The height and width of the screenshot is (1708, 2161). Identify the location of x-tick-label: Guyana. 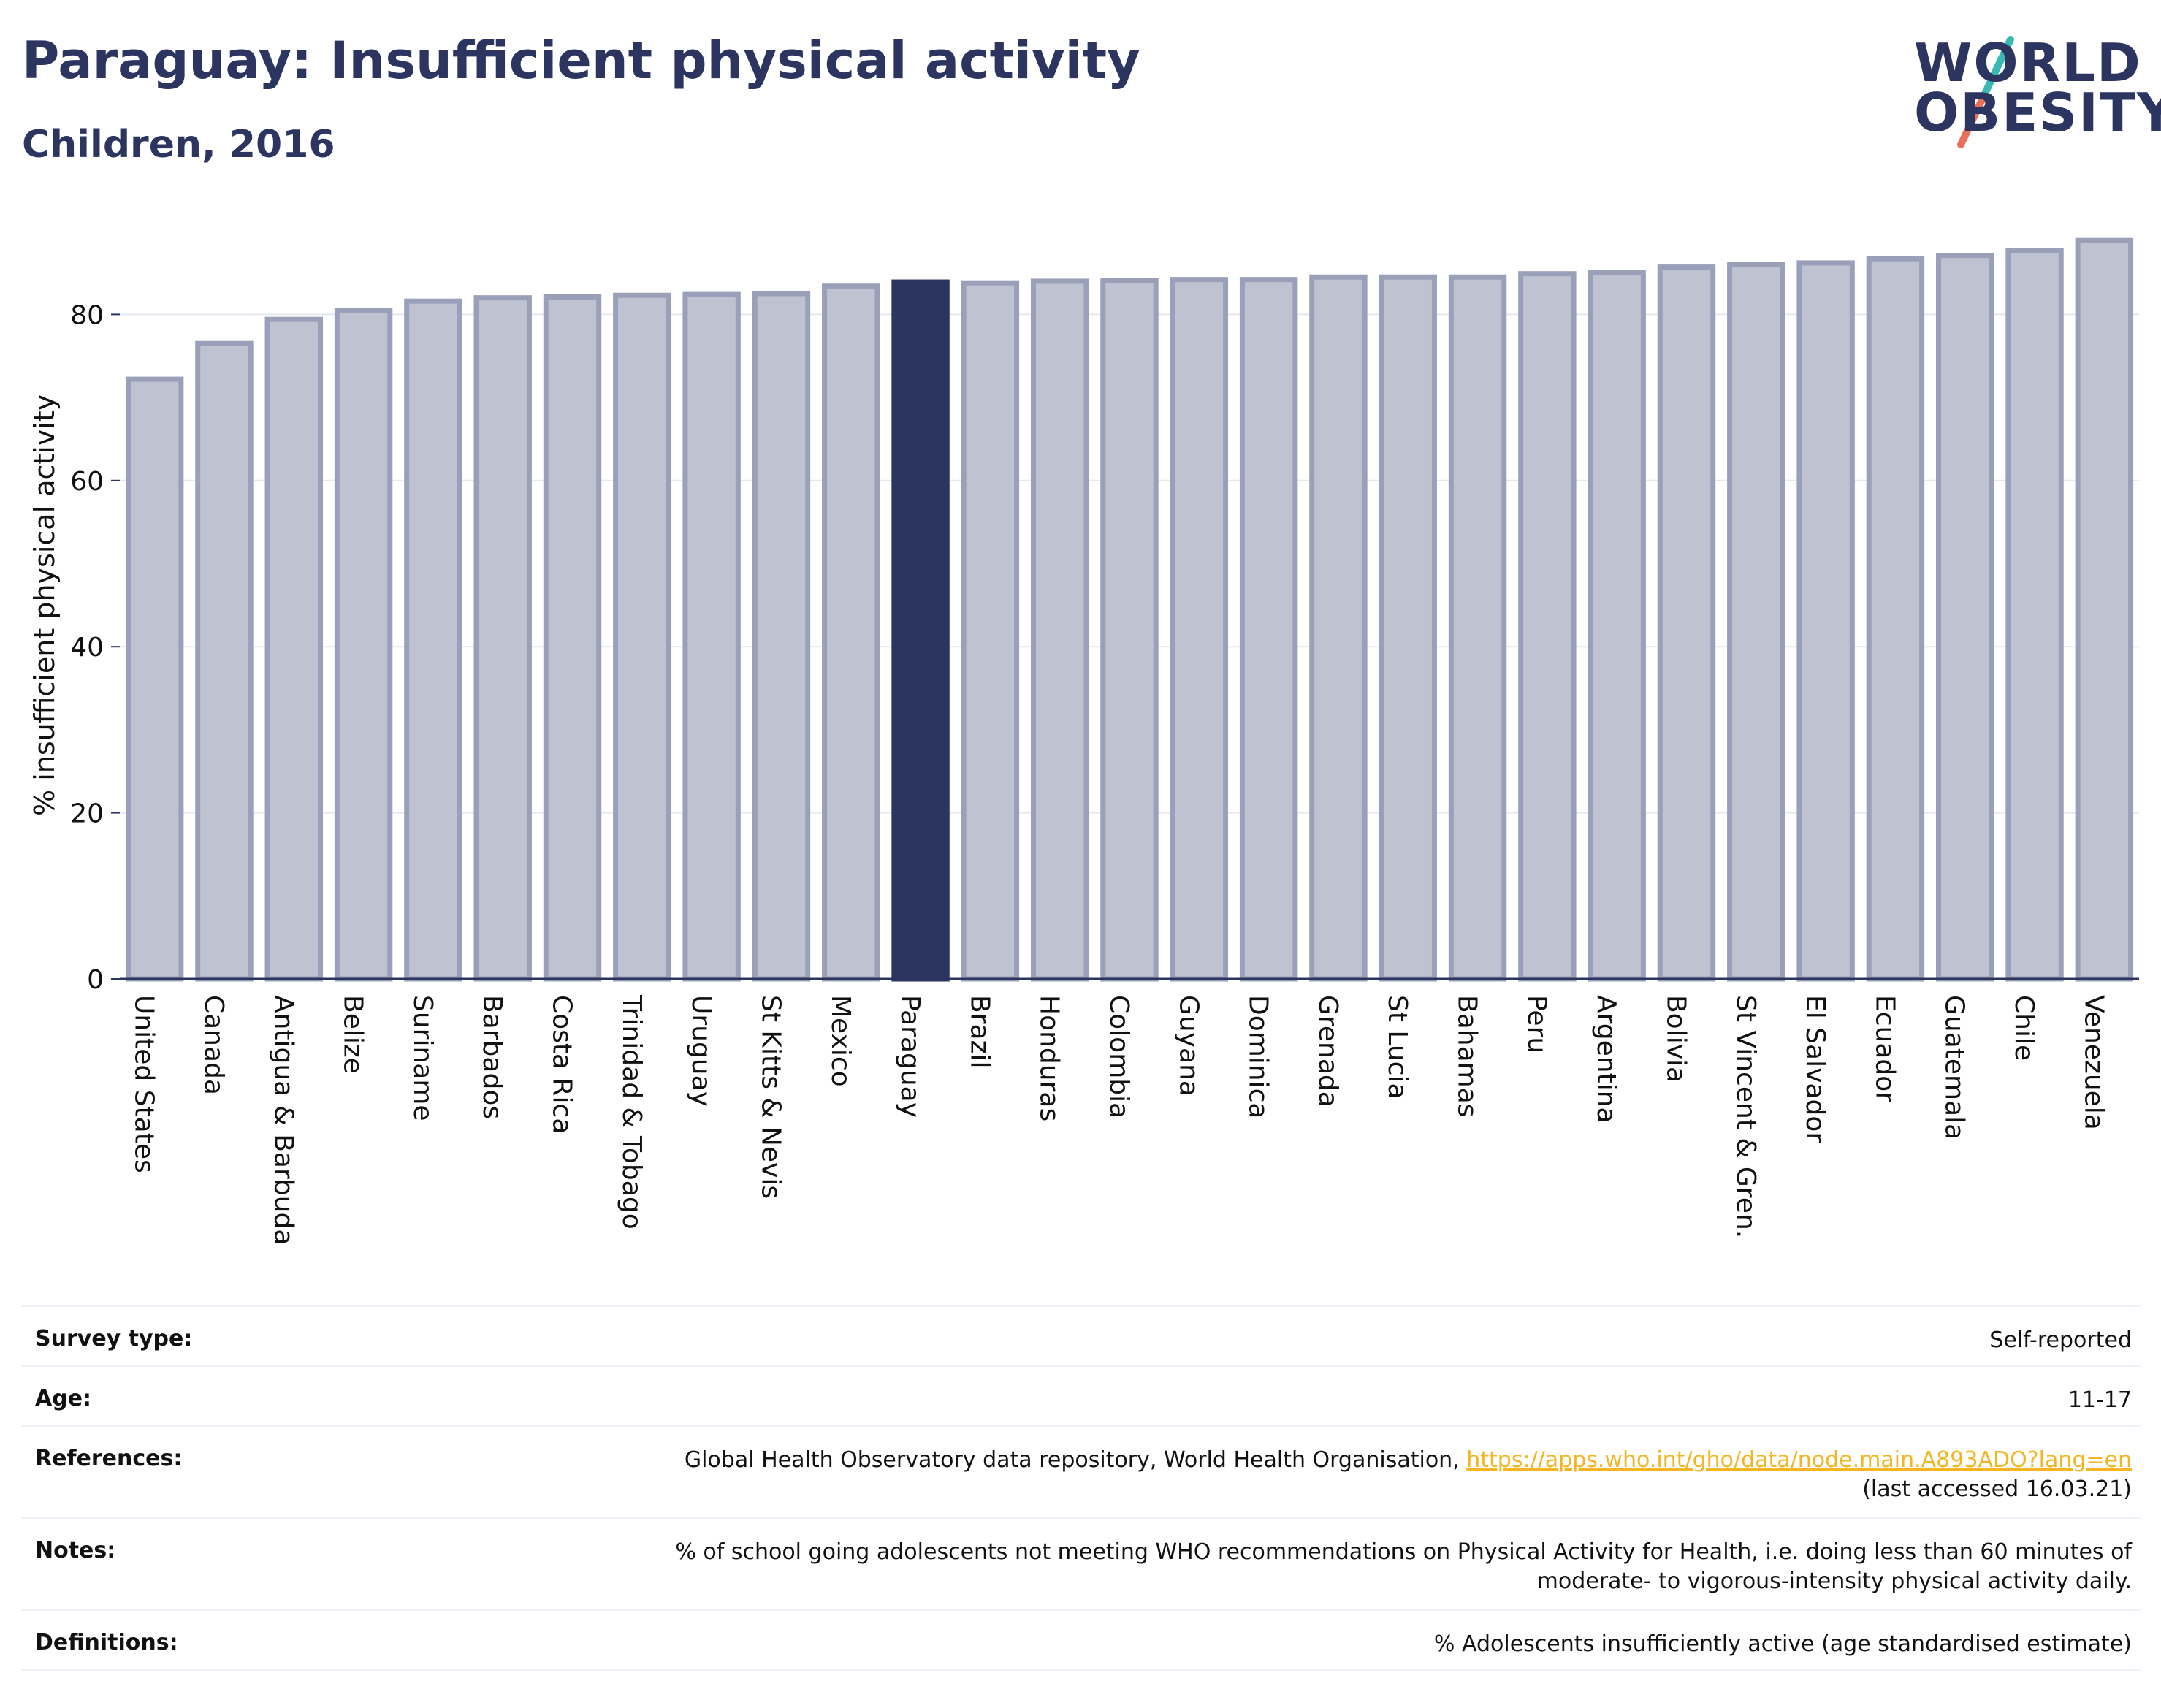
(1188, 1046).